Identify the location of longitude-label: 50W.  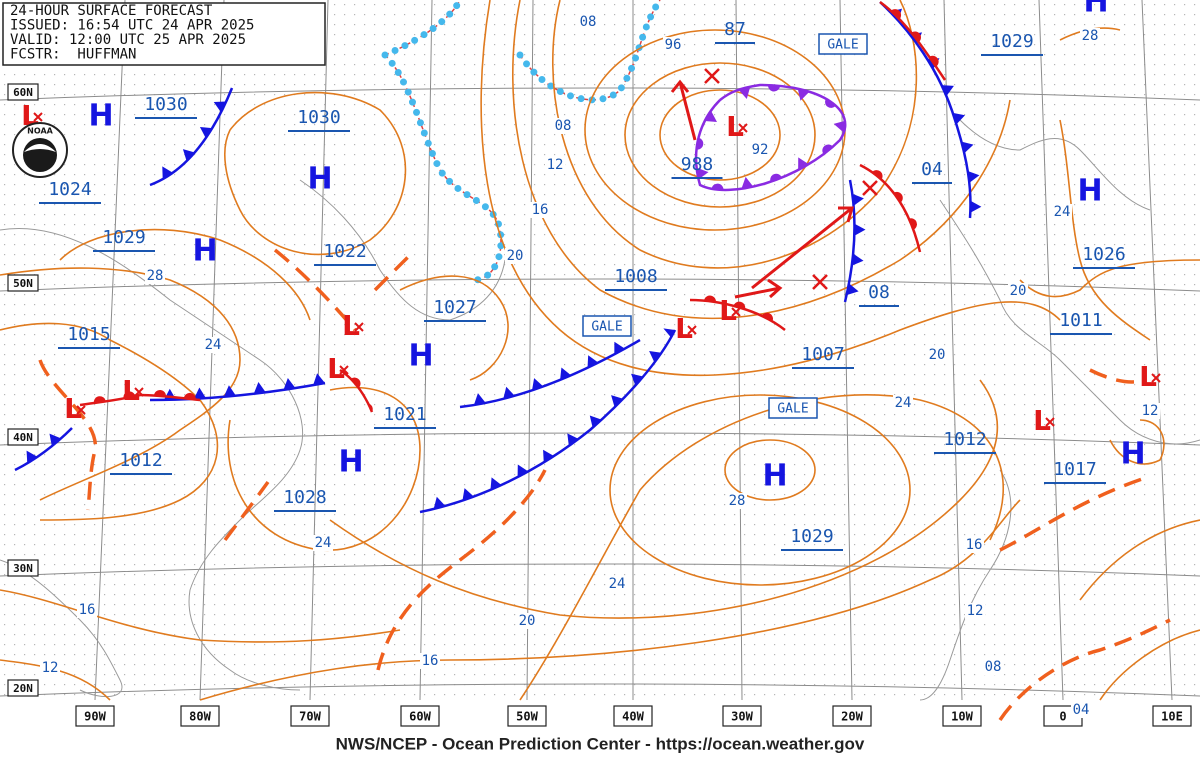
(527, 717).